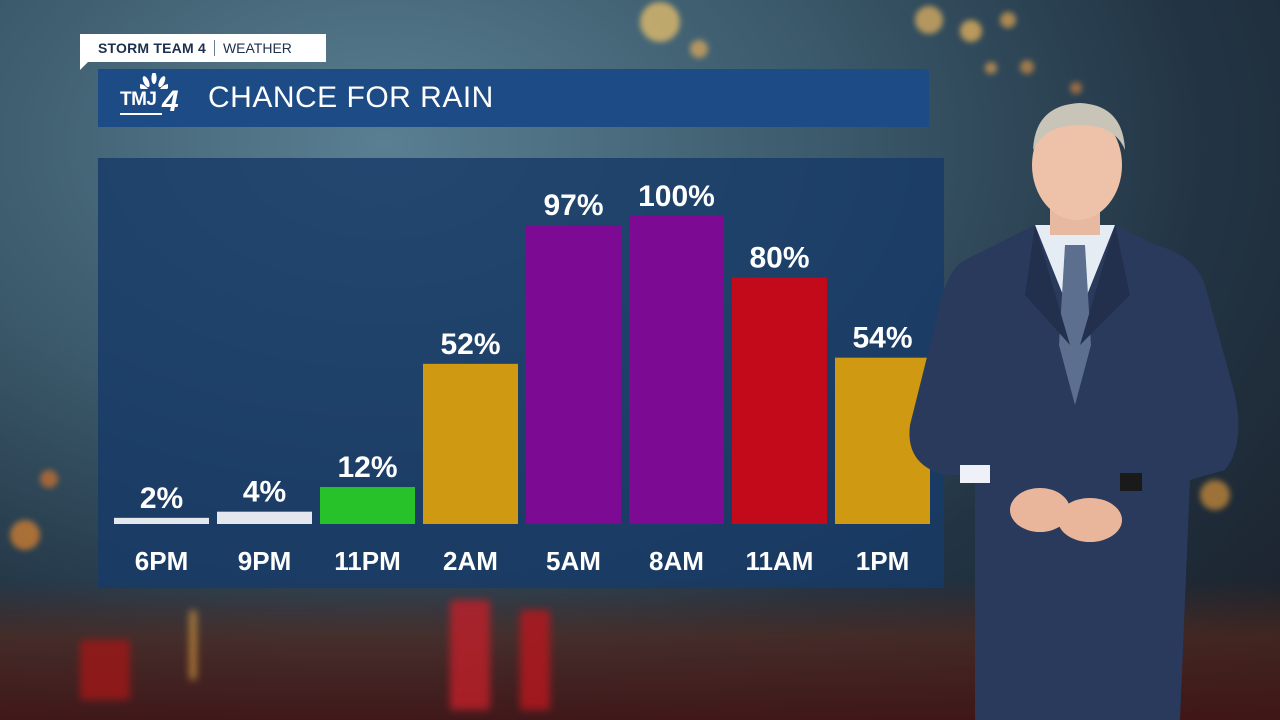 The height and width of the screenshot is (720, 1280). Describe the element at coordinates (573, 205) in the screenshot. I see `data-label-5am: 97%` at that location.